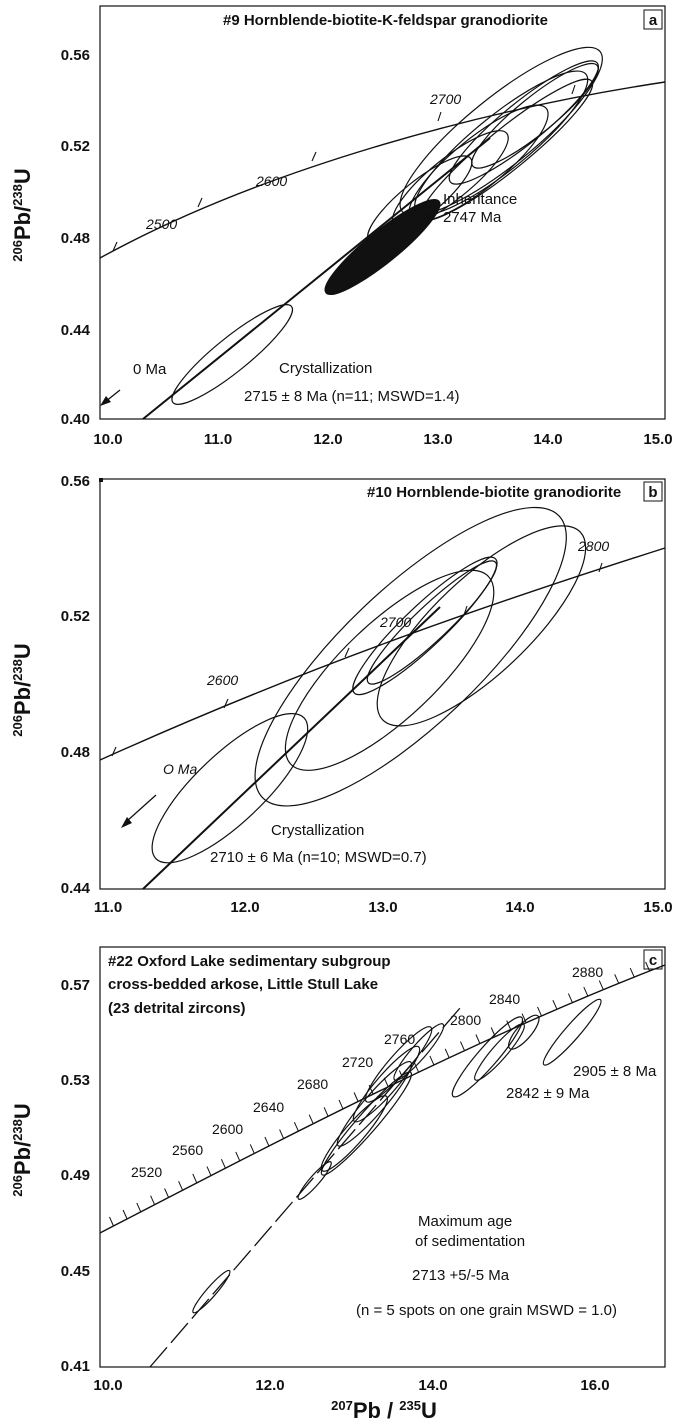 The width and height of the screenshot is (683, 1427). What do you see at coordinates (146, 1172) in the screenshot?
I see `concordia-age-label: 2520` at bounding box center [146, 1172].